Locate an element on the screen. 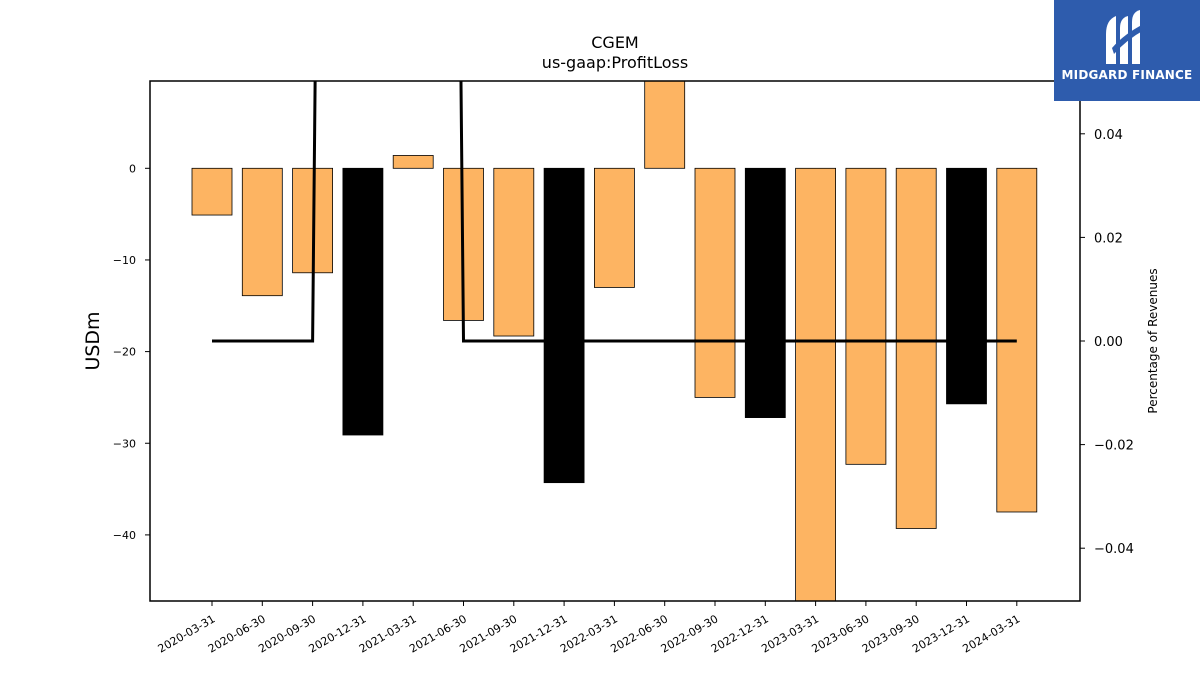 This screenshot has height=675, width=1200. y-tick-label: 0 is located at coordinates (132, 168).